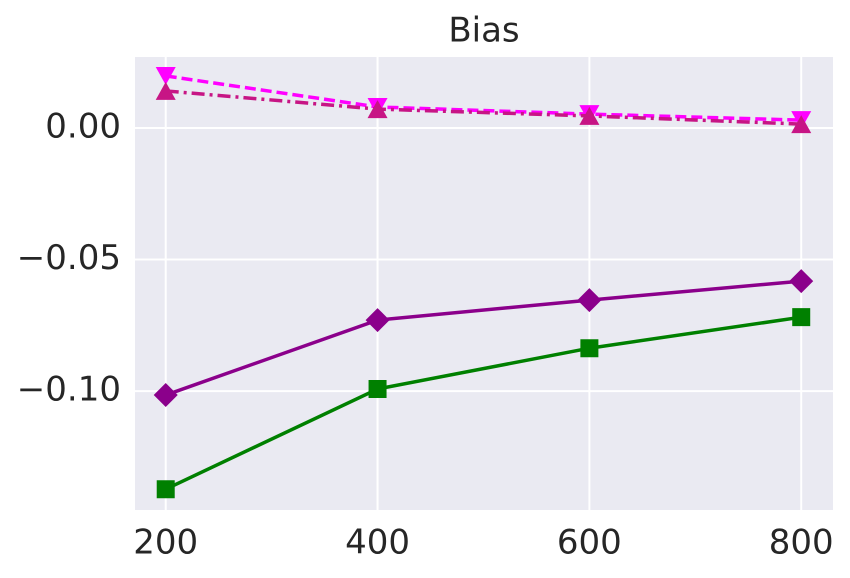 This screenshot has height=578, width=850. Describe the element at coordinates (165, 543) in the screenshot. I see `x-tick-label: 200` at that location.